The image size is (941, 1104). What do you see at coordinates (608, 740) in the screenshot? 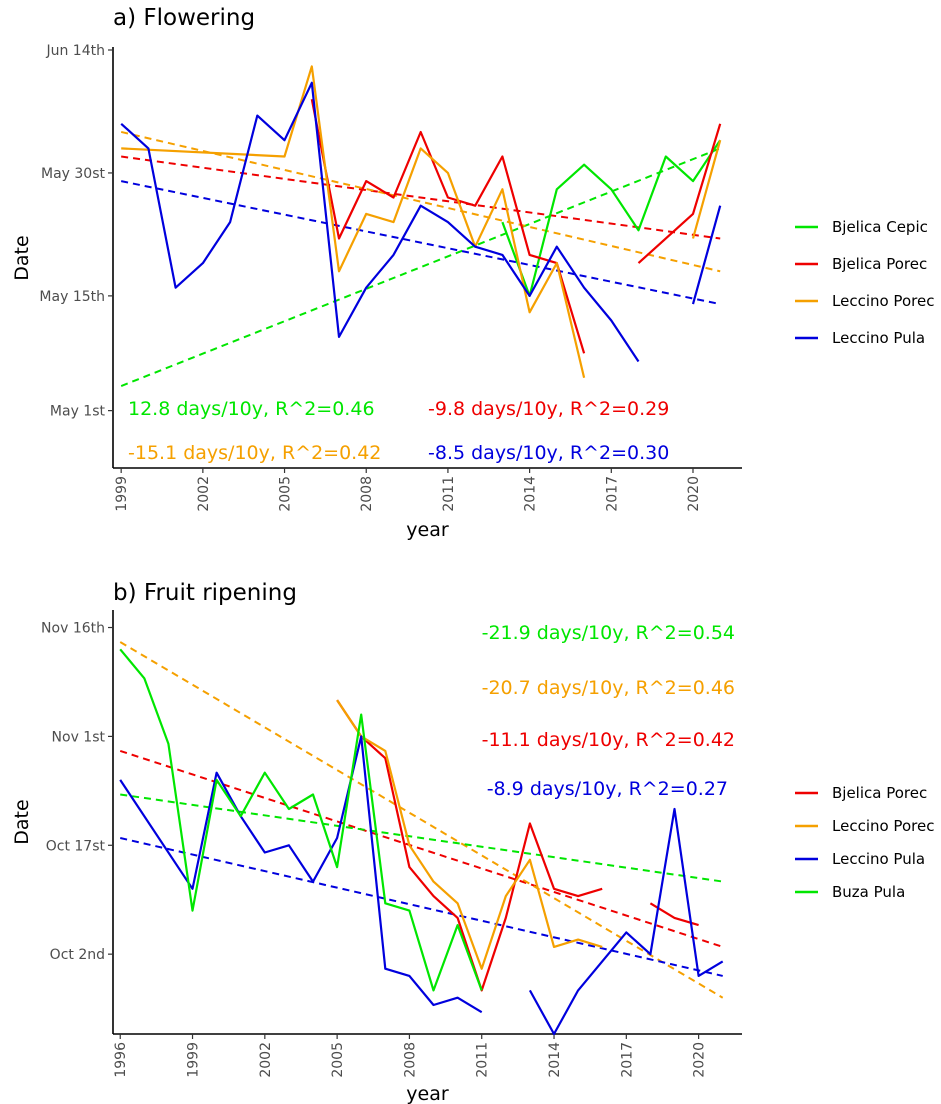
I see `trend-annotation: -11.1 days/10y, R^2=0.42` at bounding box center [608, 740].